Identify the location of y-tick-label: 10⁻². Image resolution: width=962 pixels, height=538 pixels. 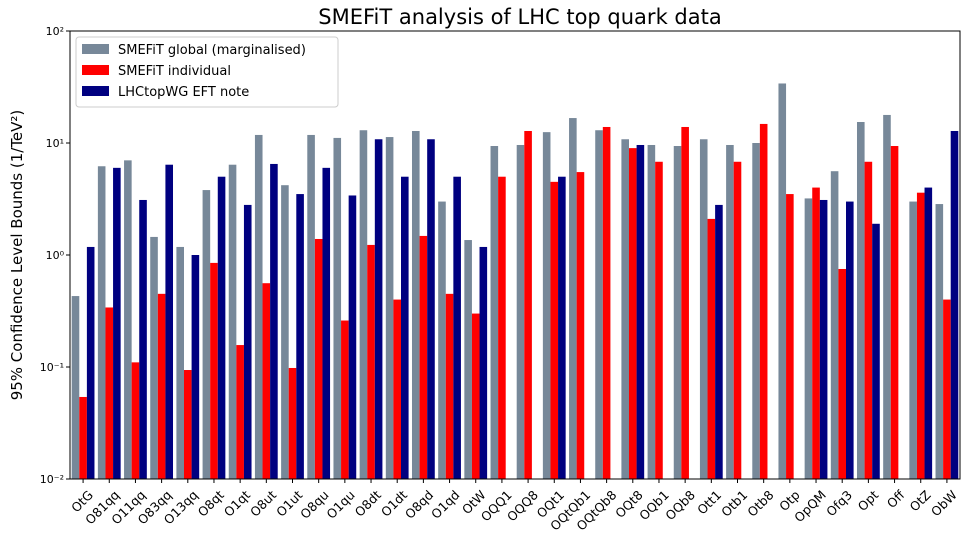
(52, 479).